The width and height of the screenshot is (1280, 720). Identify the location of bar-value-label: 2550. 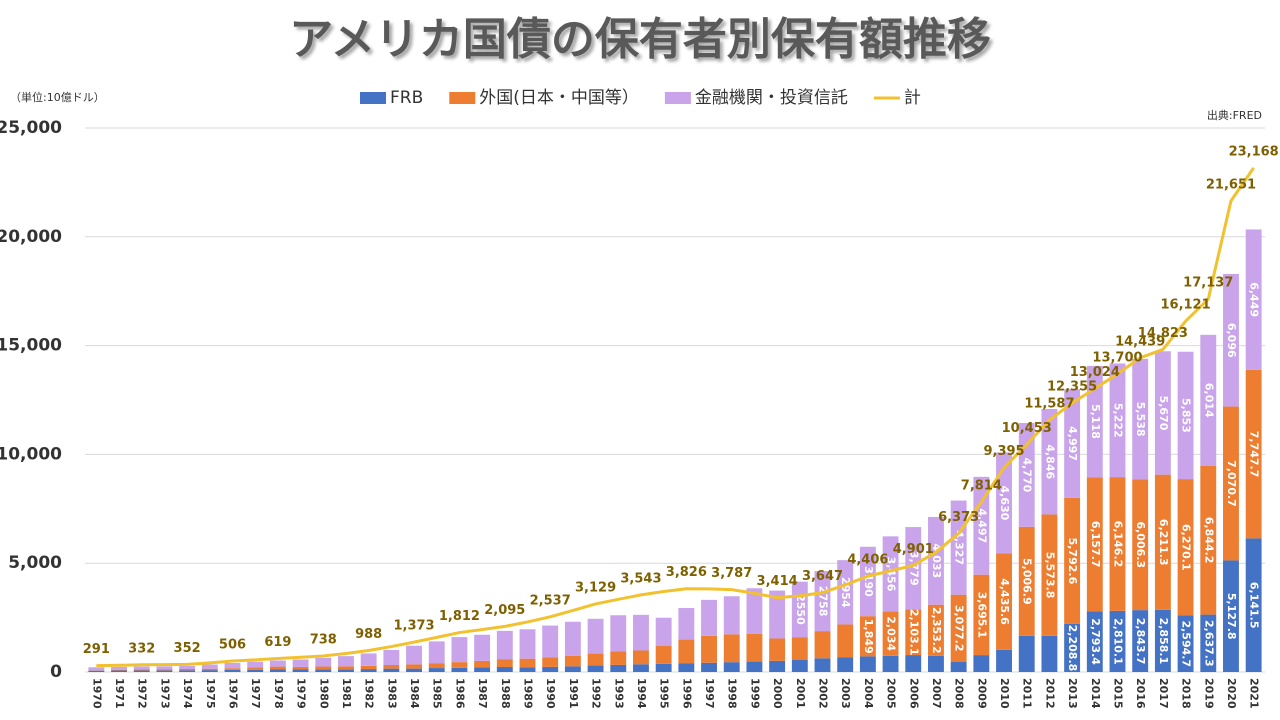
(800, 609).